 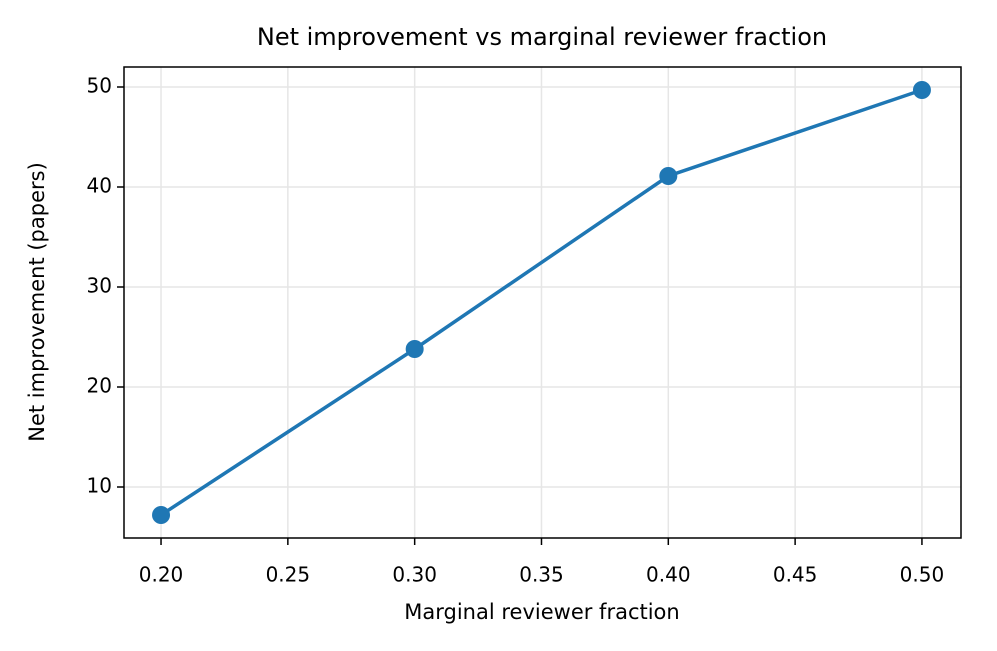 I want to click on y-tick-label: 30, so click(x=99, y=286).